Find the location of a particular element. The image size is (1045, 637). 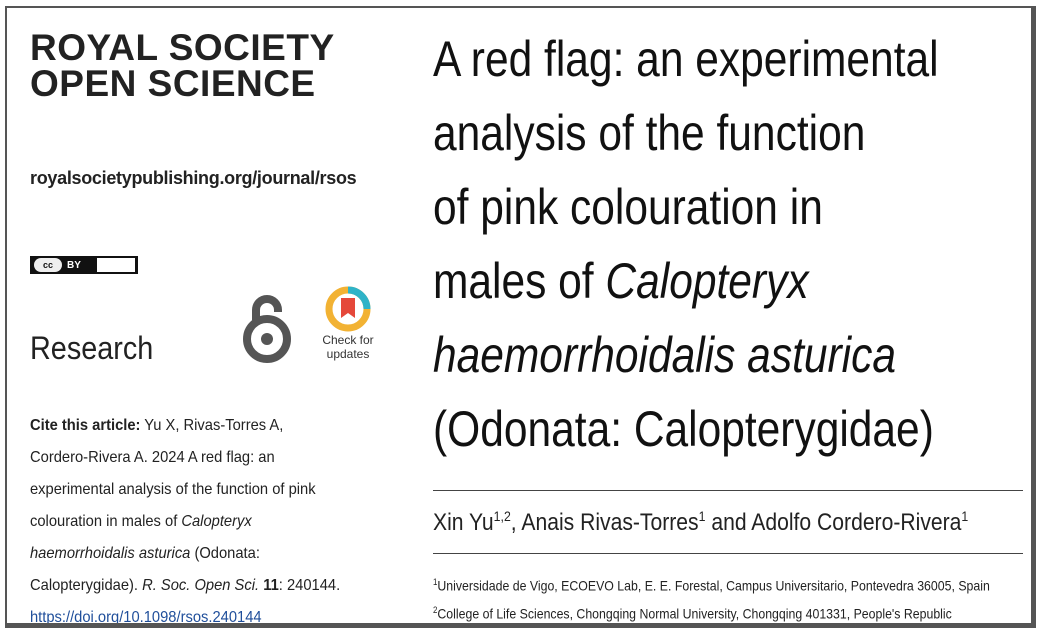

cite-volume: 11 is located at coordinates (271, 585).